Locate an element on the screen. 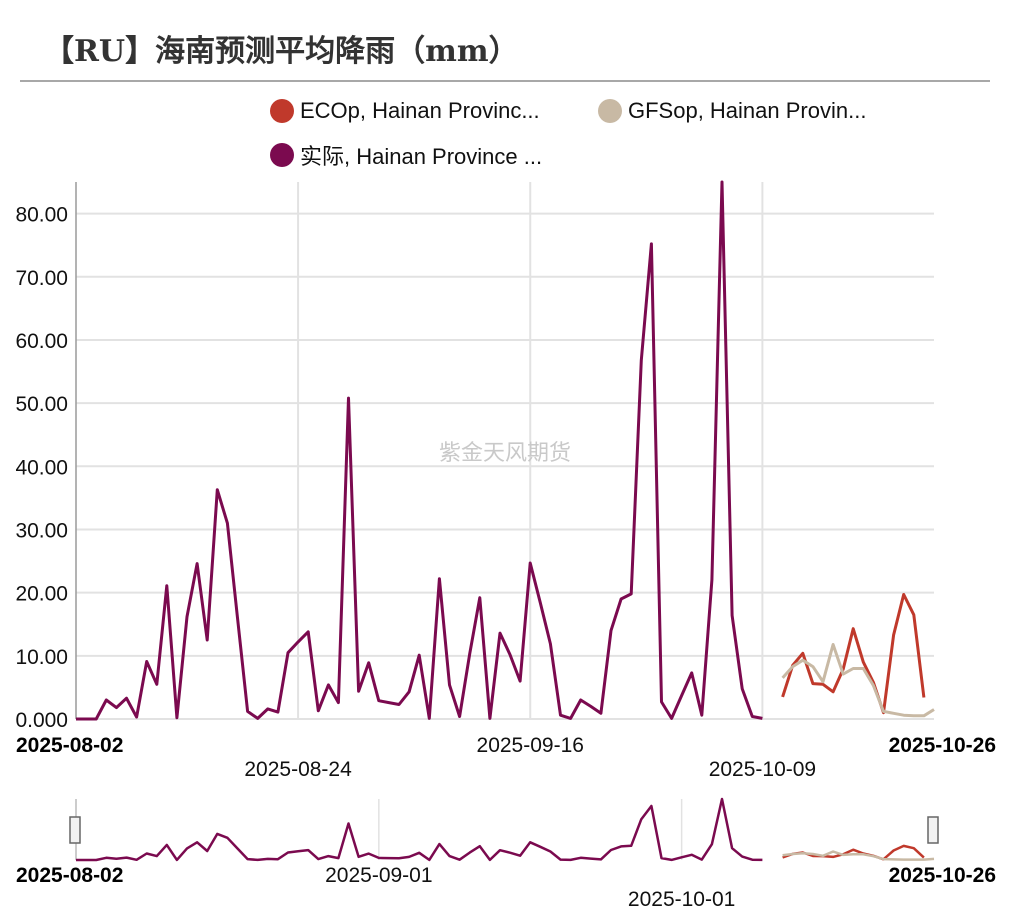 This screenshot has height=920, width=1010. y-tick-label: 30.00 is located at coordinates (41, 530).